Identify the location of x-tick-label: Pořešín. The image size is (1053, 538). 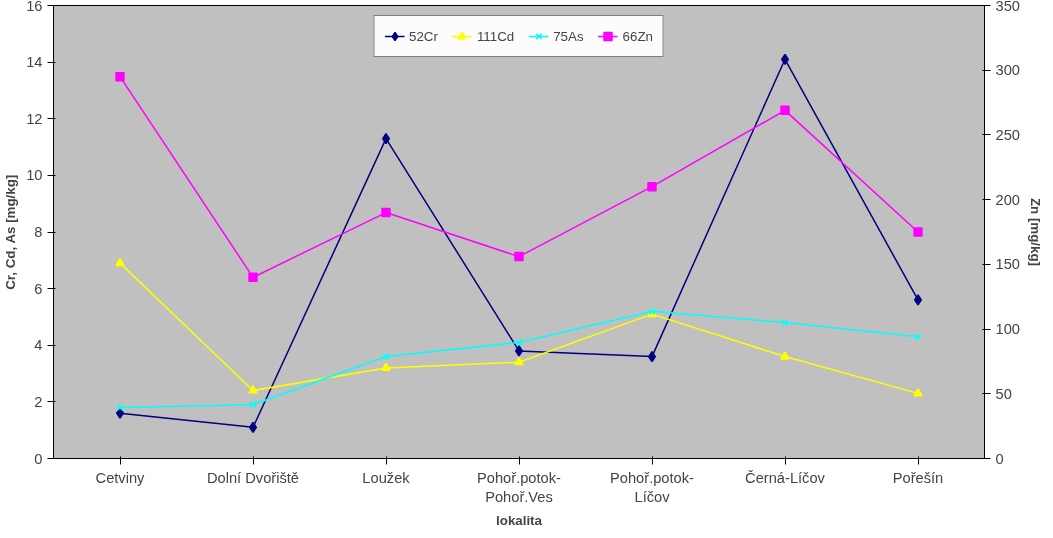
(918, 477).